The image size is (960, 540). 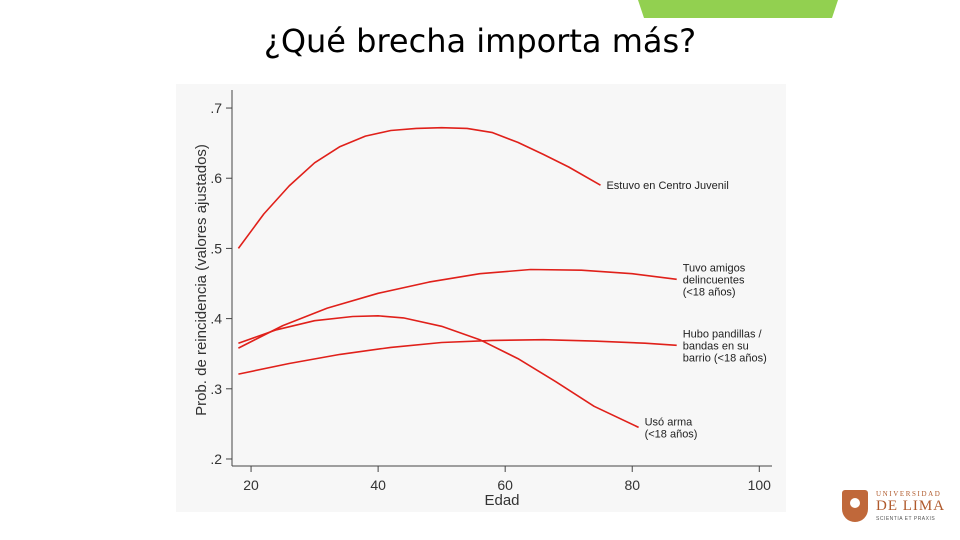 I want to click on logo-shield-icon, so click(x=855, y=506).